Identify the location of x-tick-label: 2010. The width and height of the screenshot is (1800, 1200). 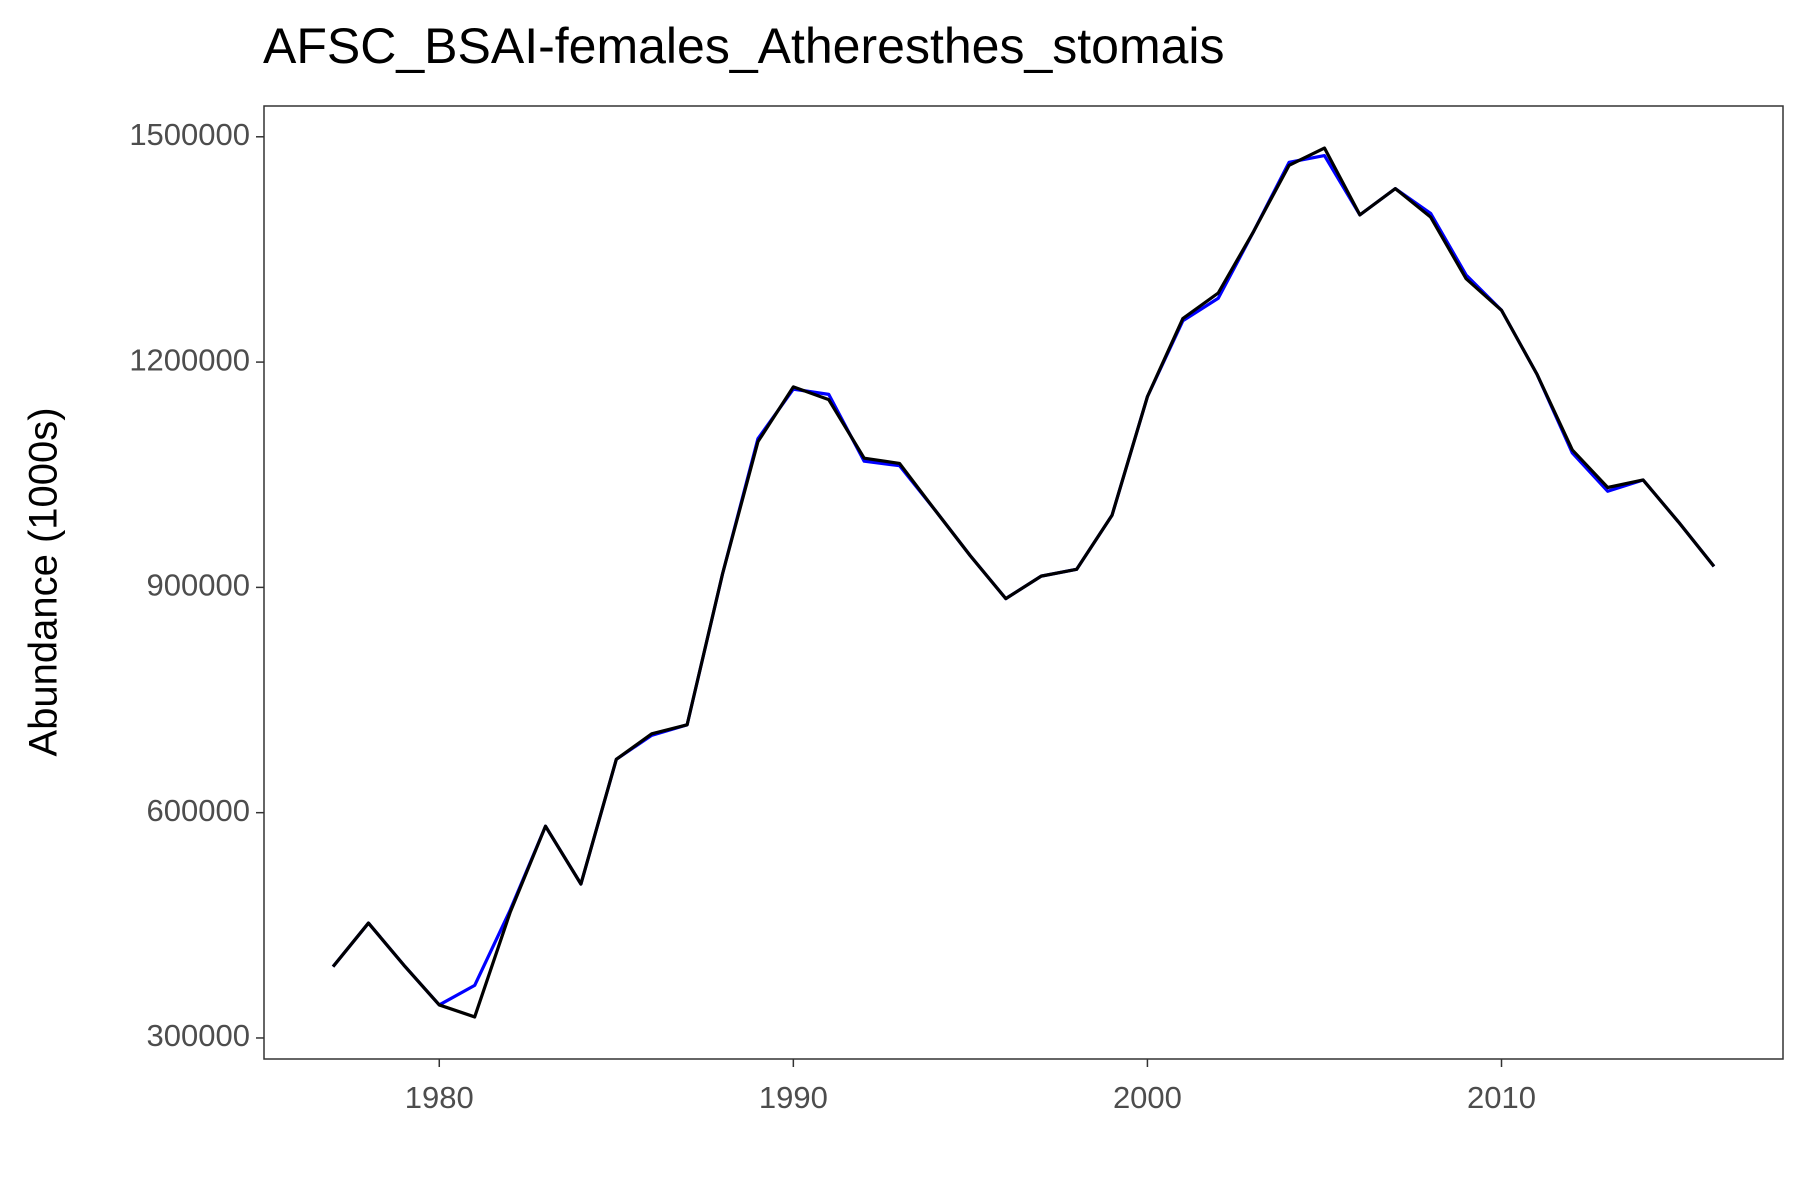
(1501, 1097).